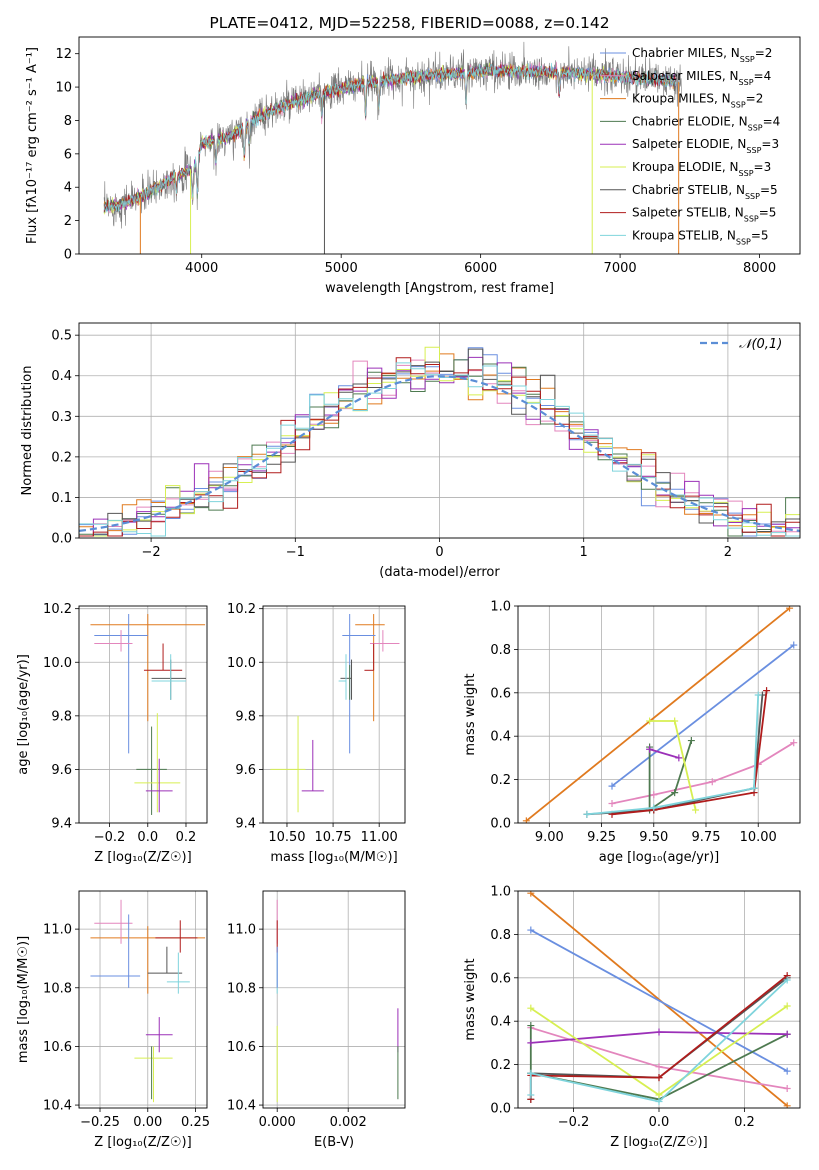 The image size is (819, 1170). Describe the element at coordinates (705, 192) in the screenshot. I see `legend-label: Chabrier STELIB, NSSP=5` at that location.